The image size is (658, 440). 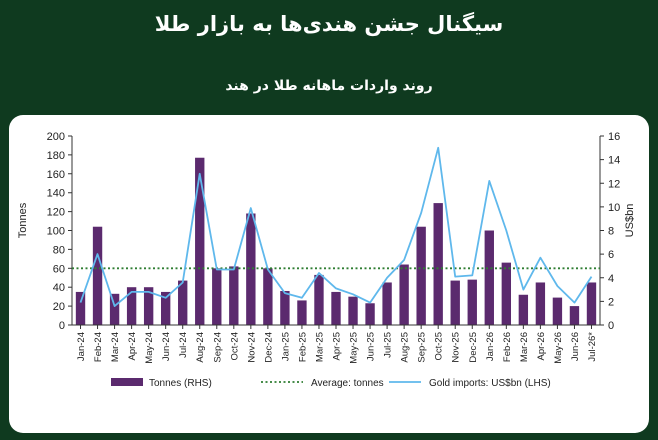 What do you see at coordinates (319, 347) in the screenshot?
I see `x-tick-label: Mar-25` at bounding box center [319, 347].